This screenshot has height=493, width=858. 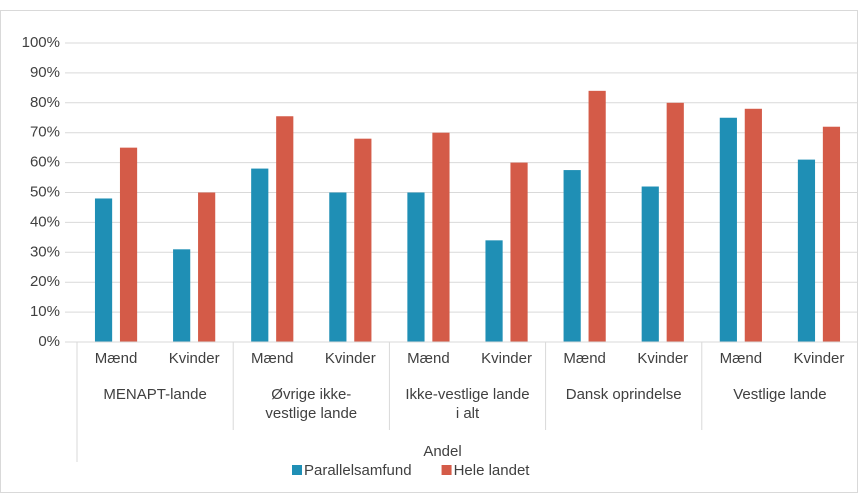 What do you see at coordinates (45, 72) in the screenshot?
I see `y-tick-label: 90%` at bounding box center [45, 72].